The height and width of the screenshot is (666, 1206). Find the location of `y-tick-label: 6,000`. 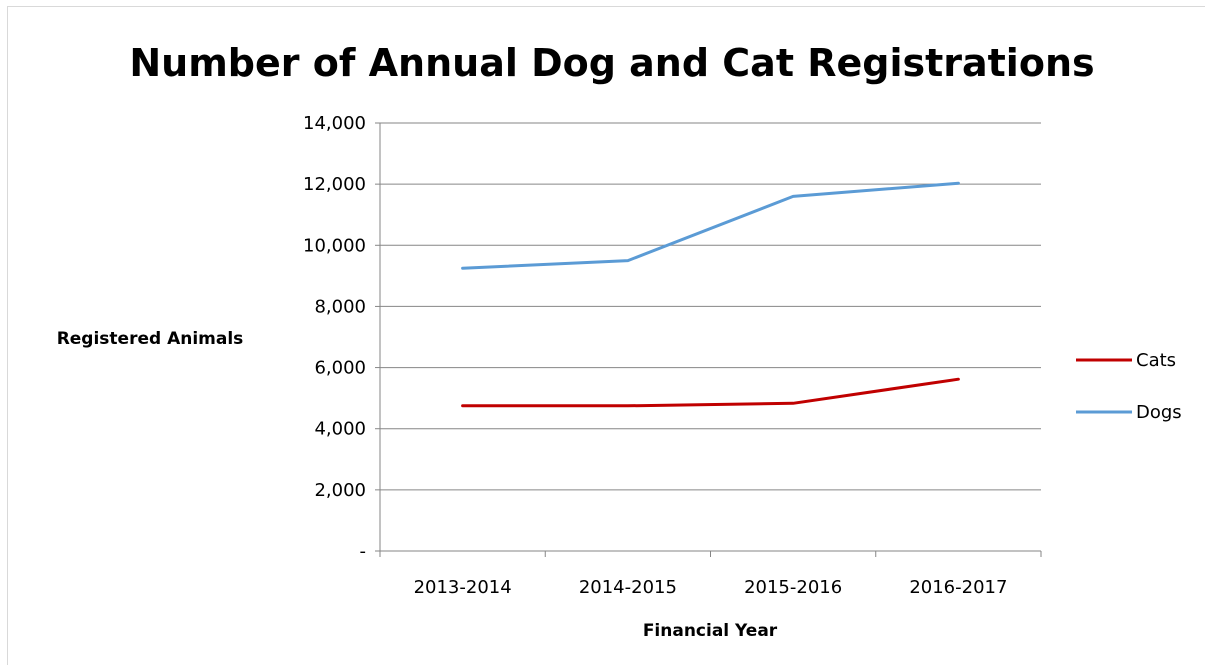

y-tick-label: 6,000 is located at coordinates (340, 368).